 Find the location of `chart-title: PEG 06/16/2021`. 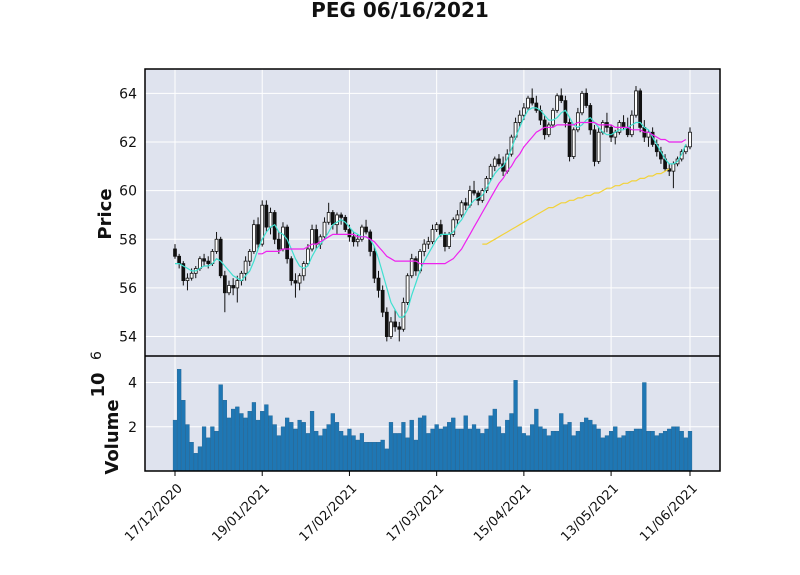

chart-title: PEG 06/16/2021 is located at coordinates (400, 11).